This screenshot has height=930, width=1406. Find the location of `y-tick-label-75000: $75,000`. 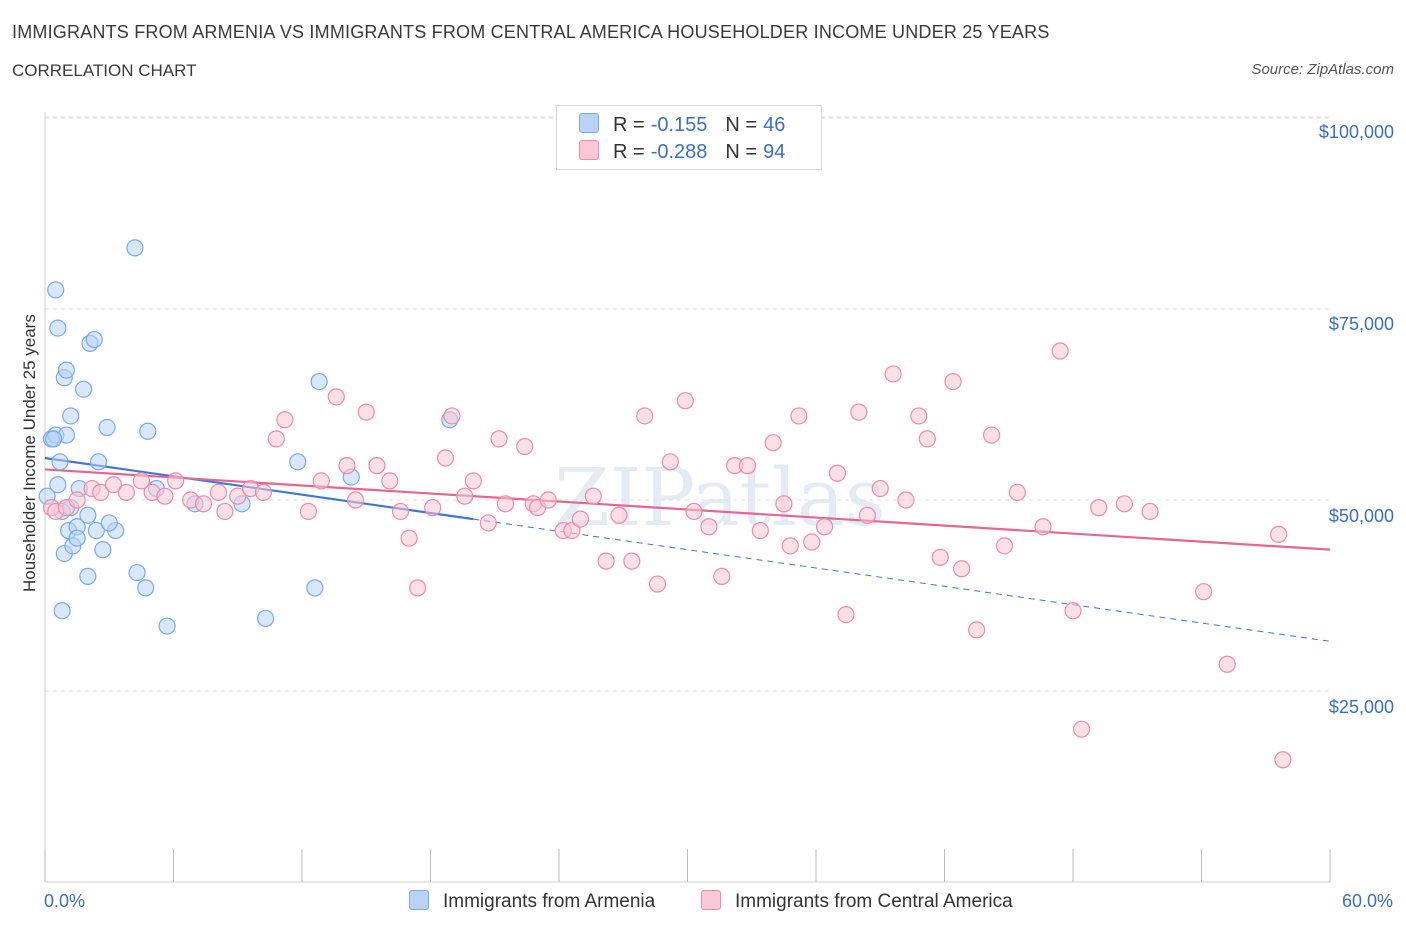

y-tick-label-75000: $75,000 is located at coordinates (1361, 324).